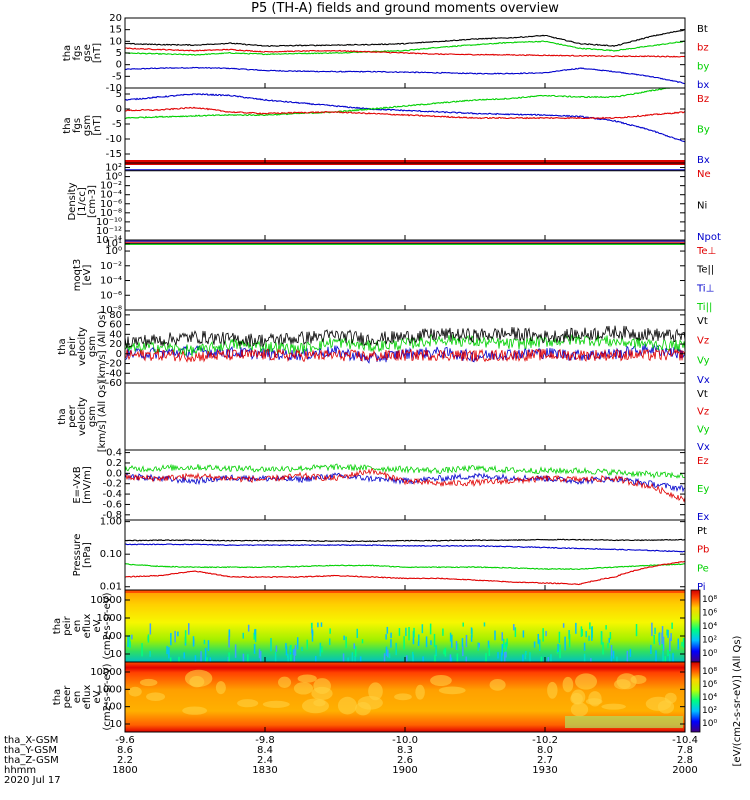  What do you see at coordinates (111, 186) in the screenshot?
I see `y-tick-label: 10⁻²` at bounding box center [111, 186].